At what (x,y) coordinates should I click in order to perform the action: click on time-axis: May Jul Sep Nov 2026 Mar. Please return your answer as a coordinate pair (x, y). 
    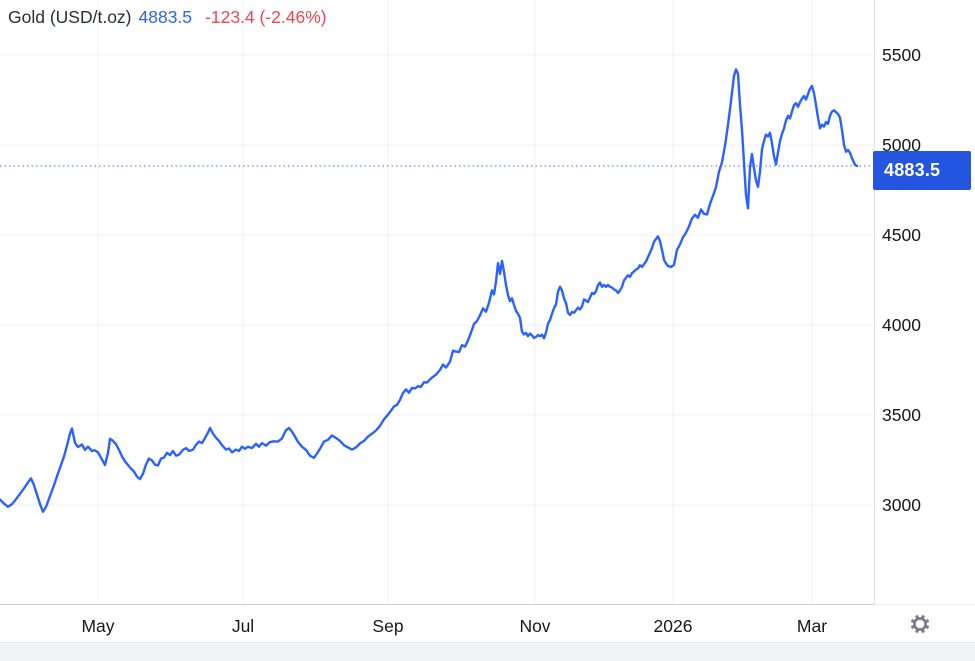
    Looking at the image, I should click on (437, 623).